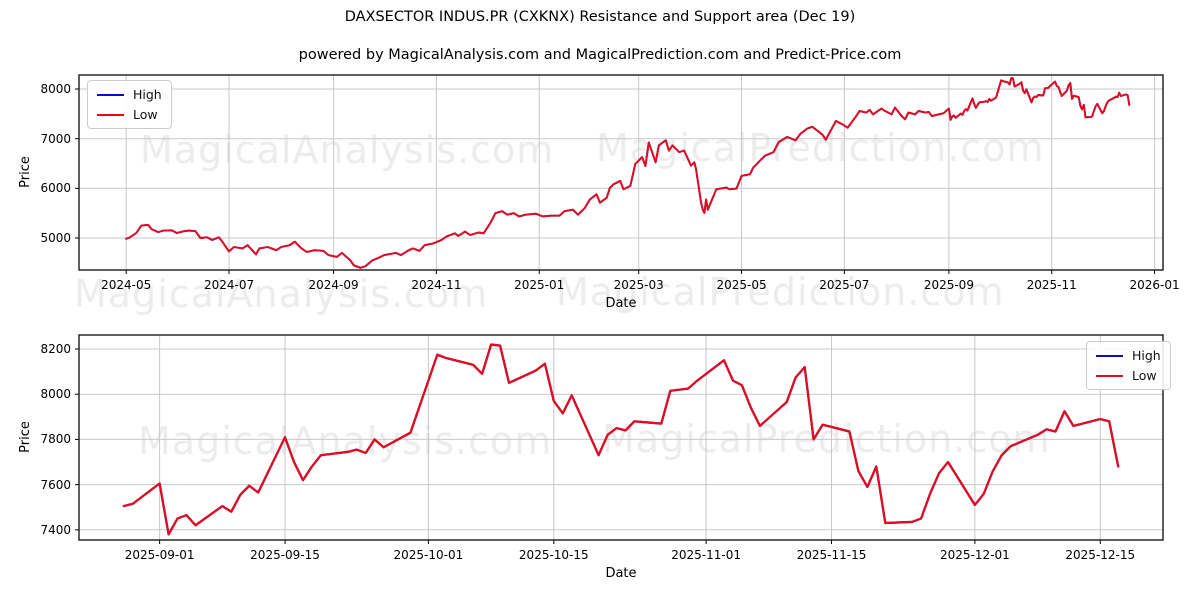  I want to click on x-tick-label: 2025-12-15, so click(1100, 555).